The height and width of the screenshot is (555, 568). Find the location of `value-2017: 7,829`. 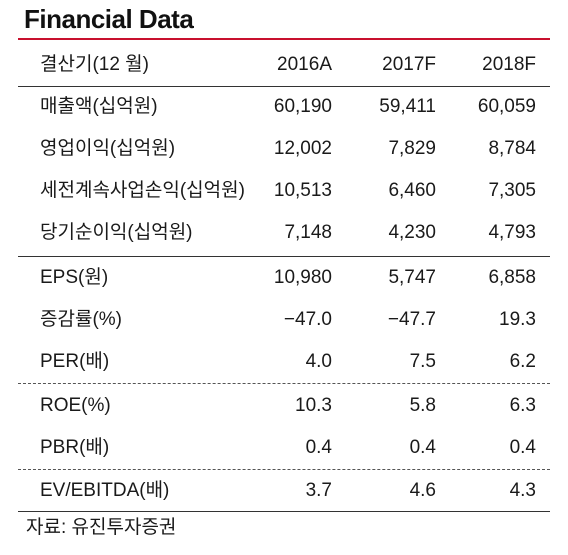

value-2017: 7,829 is located at coordinates (412, 148).